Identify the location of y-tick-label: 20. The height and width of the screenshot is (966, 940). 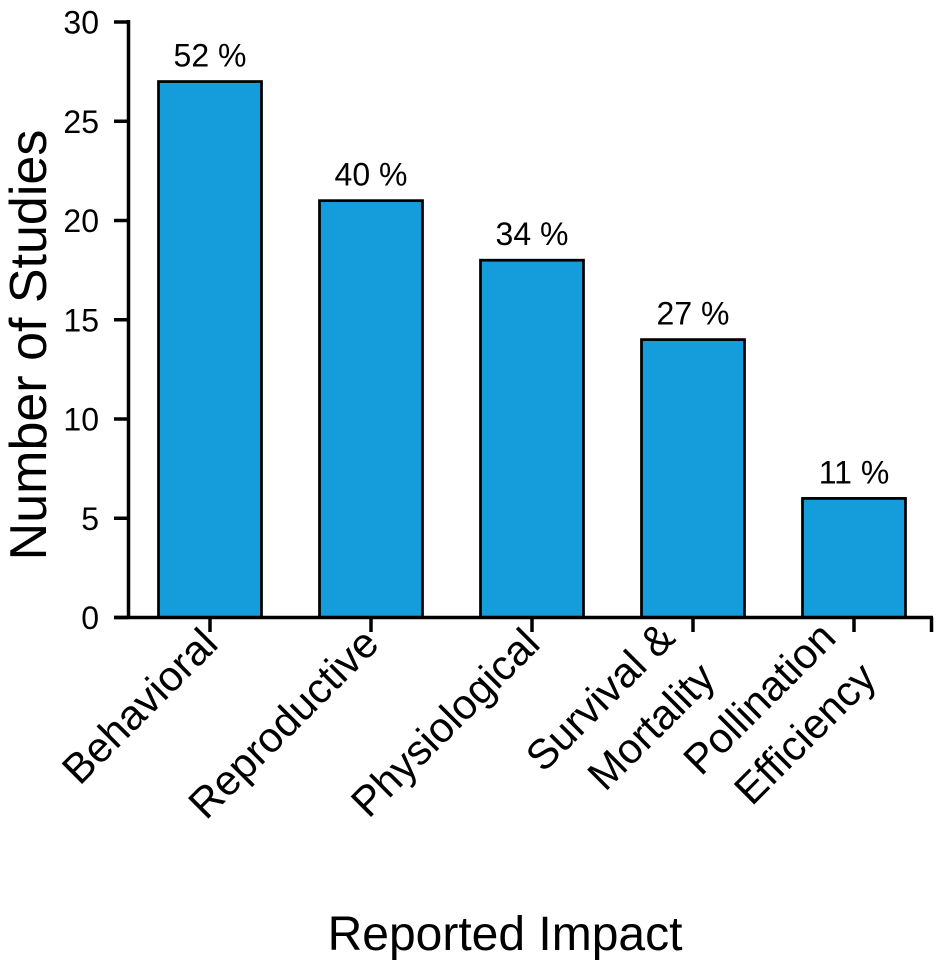
(81, 221).